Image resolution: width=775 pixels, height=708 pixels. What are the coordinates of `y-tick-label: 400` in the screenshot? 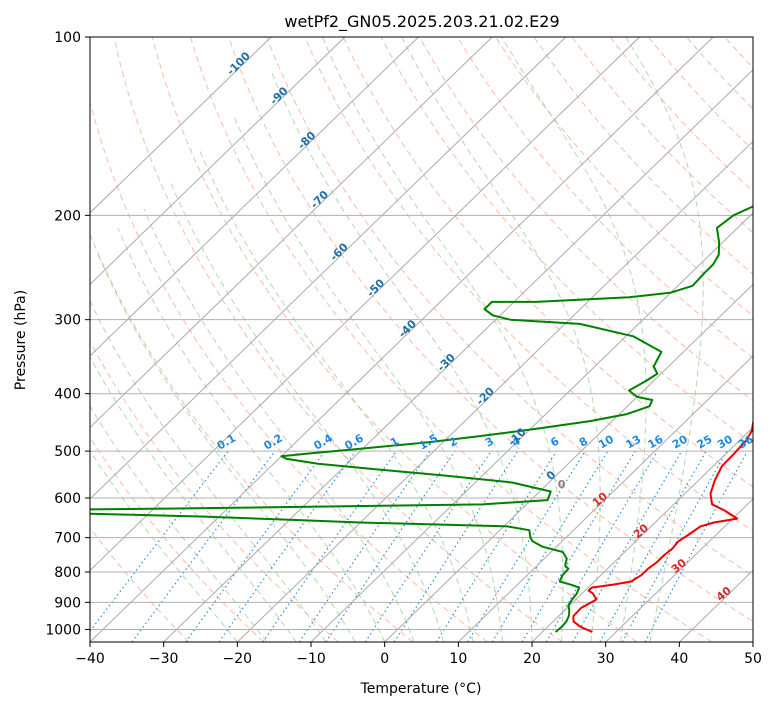 It's located at (67, 395).